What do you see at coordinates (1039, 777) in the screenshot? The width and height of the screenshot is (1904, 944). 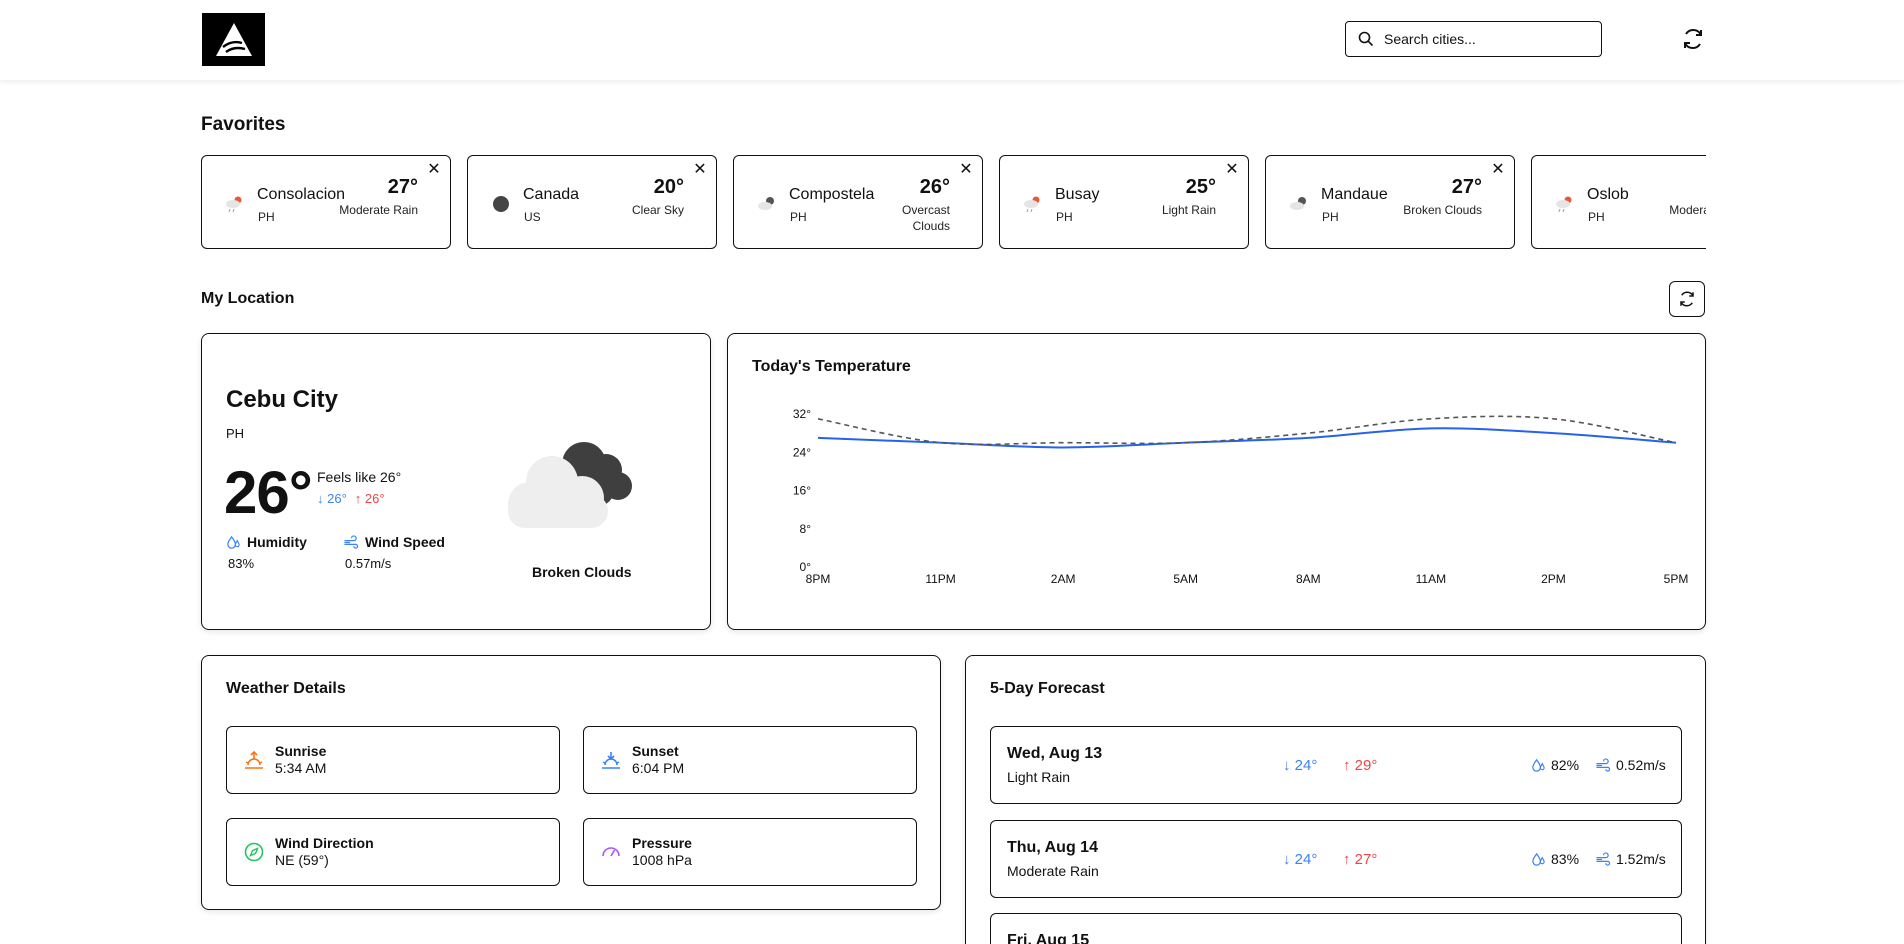 I see `forecast-desc: Light Rain` at bounding box center [1039, 777].